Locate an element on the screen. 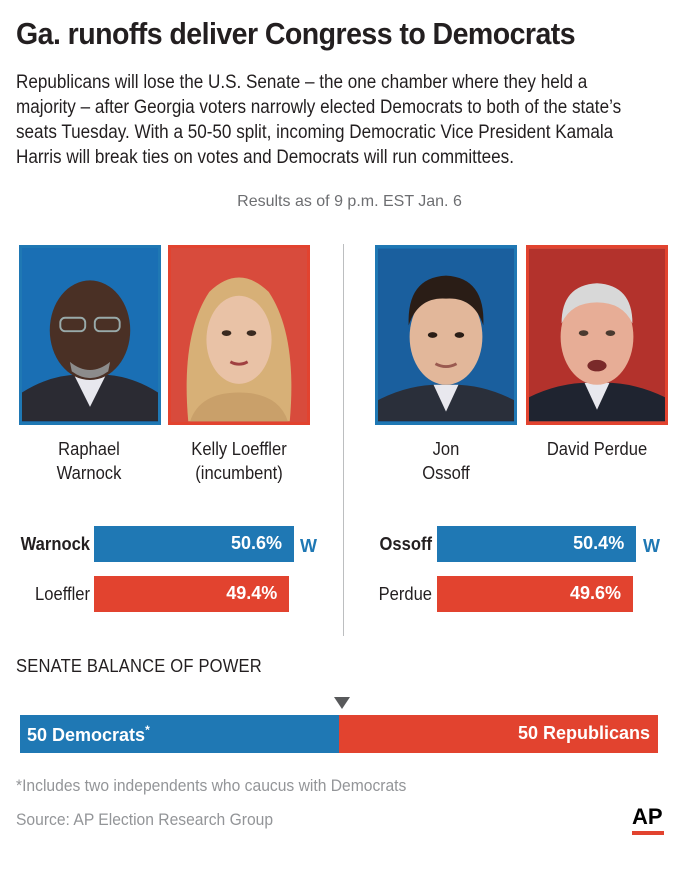 Image resolution: width=699 pixels, height=879 pixels. warnock-photo is located at coordinates (90, 335).